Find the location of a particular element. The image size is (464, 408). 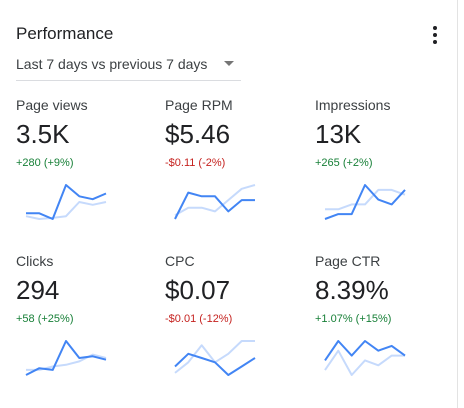

metric-value: 294 is located at coordinates (38, 290).